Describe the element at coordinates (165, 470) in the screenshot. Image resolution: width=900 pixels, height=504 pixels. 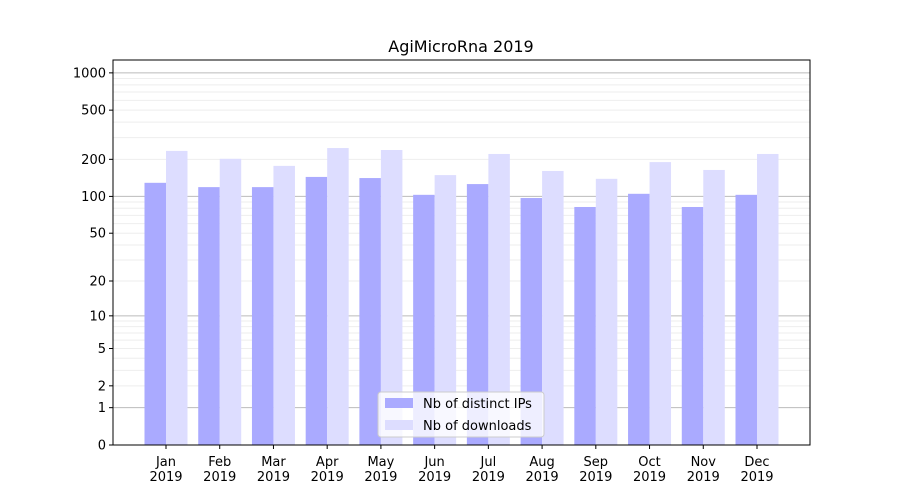
I see `x-tick-label: Jan 2019` at that location.